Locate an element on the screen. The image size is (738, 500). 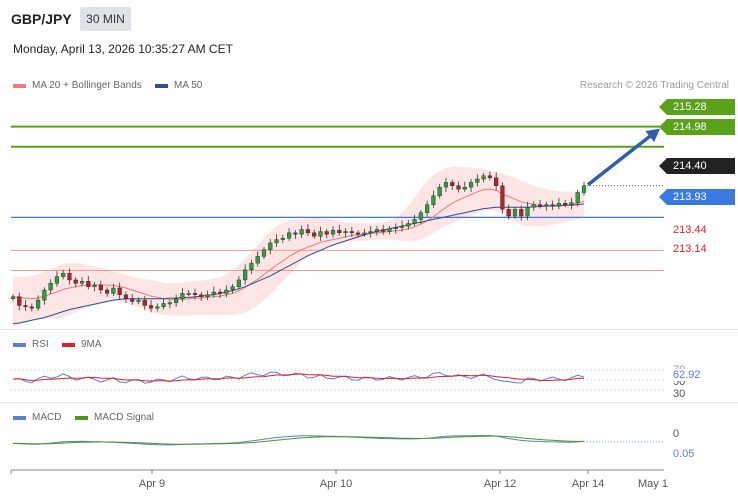
timeframe-badge: 30 MIN is located at coordinates (105, 19).